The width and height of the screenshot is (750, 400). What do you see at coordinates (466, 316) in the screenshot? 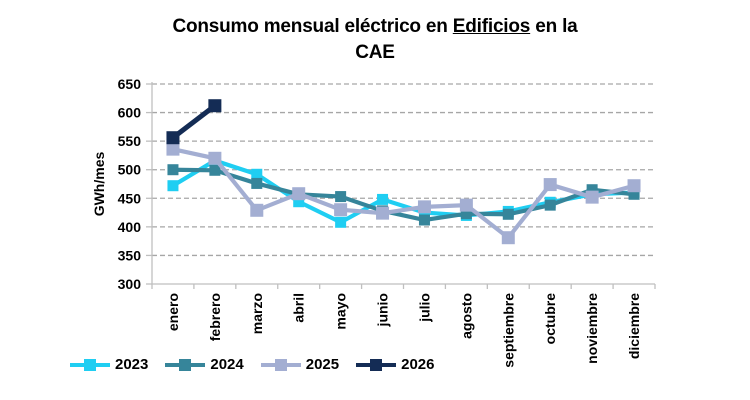
I see `x-tick-label-agosto: agosto` at bounding box center [466, 316].